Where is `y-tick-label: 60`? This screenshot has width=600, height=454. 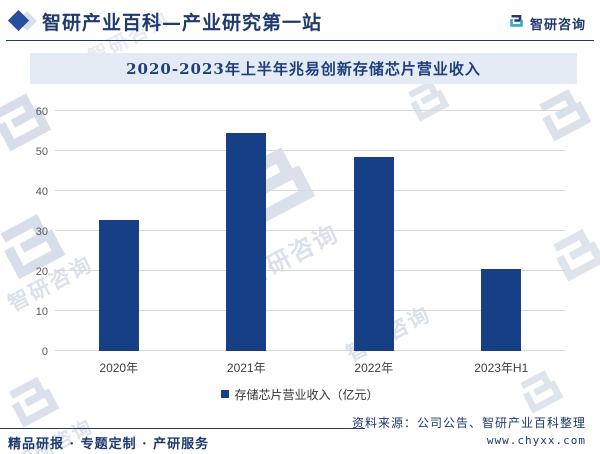 y-tick-label: 60 is located at coordinates (41, 112).